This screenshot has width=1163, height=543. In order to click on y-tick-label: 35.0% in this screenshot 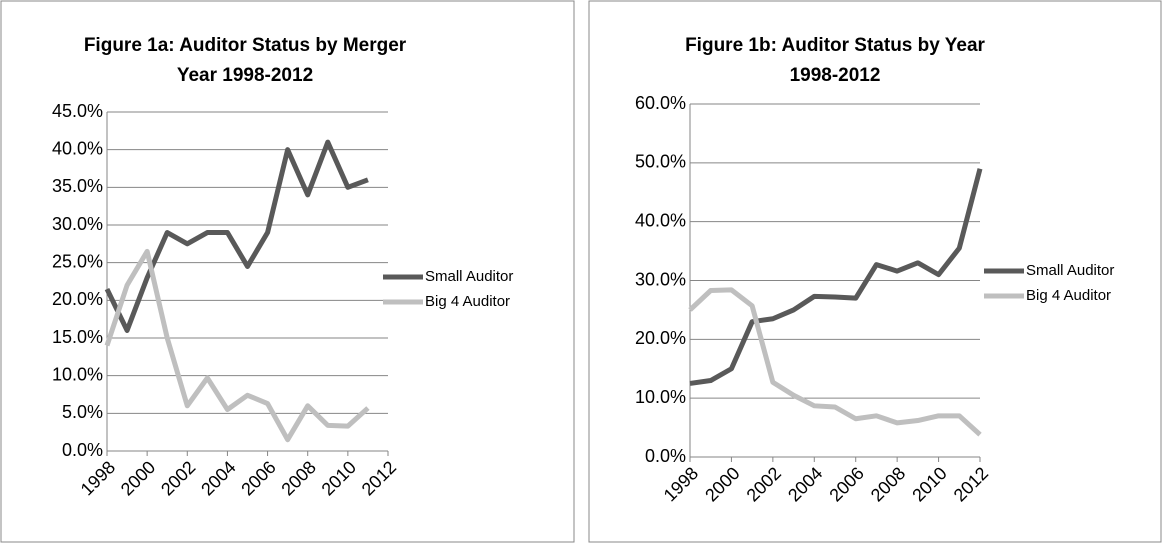, I will do `click(77, 186)`.